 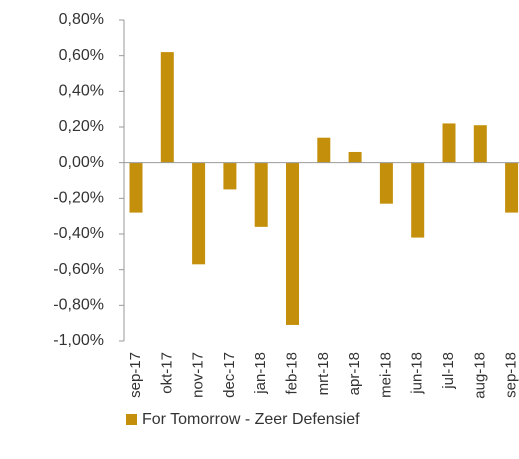 I want to click on x-tick-label: sep-18, so click(x=511, y=375).